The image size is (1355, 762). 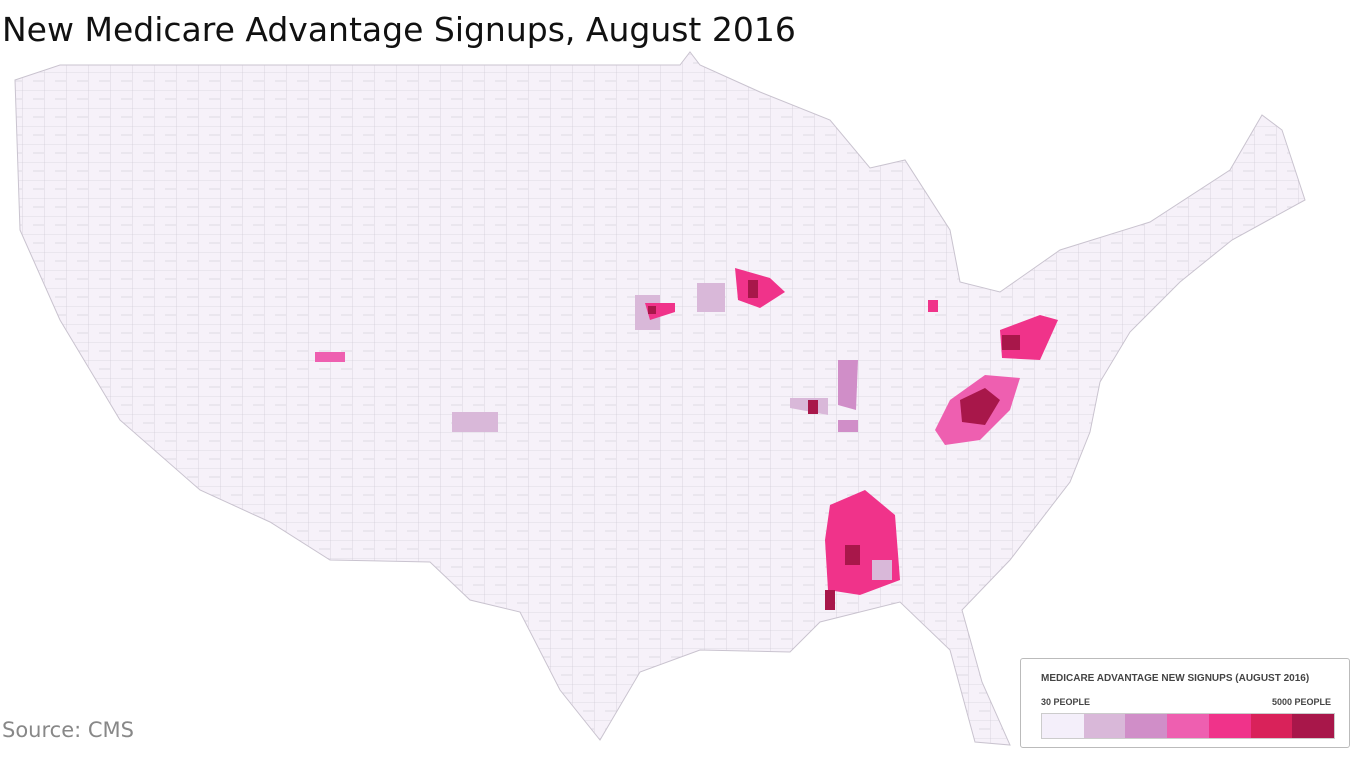 What do you see at coordinates (68, 730) in the screenshot?
I see `source-note: Source: CMS` at bounding box center [68, 730].